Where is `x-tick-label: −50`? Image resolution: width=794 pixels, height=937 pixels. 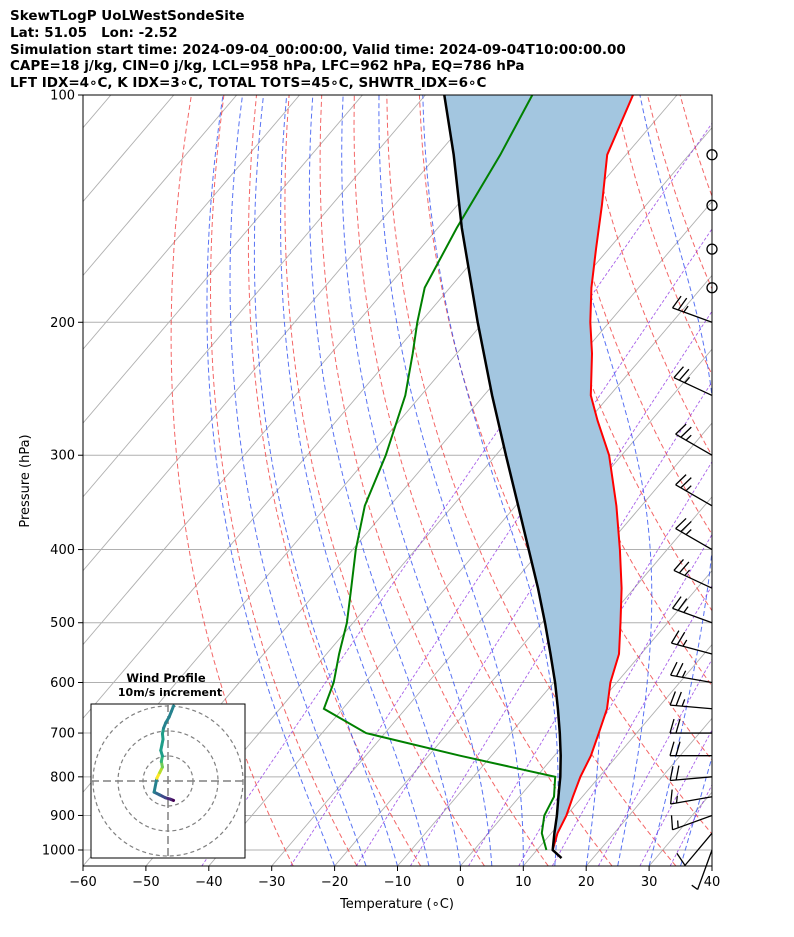 x-tick-label: −50 is located at coordinates (145, 882).